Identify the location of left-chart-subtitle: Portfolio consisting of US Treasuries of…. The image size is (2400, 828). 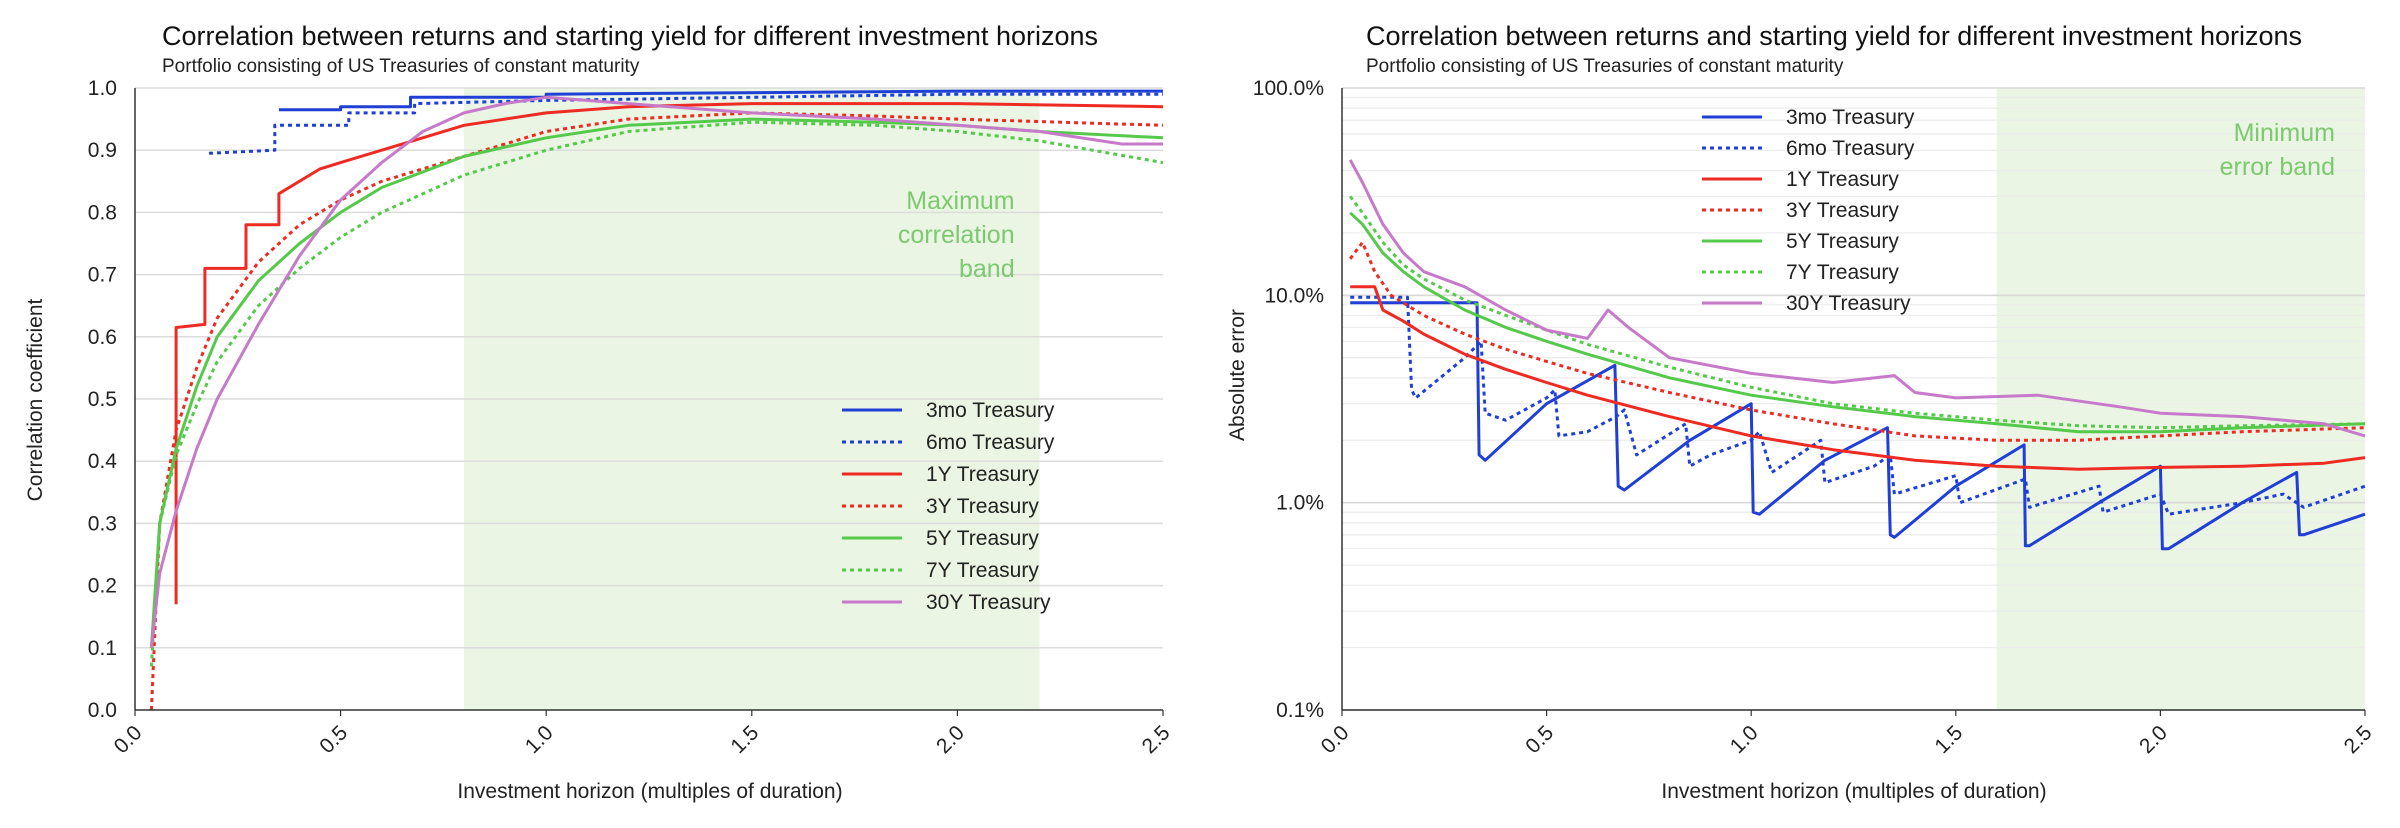
(401, 66).